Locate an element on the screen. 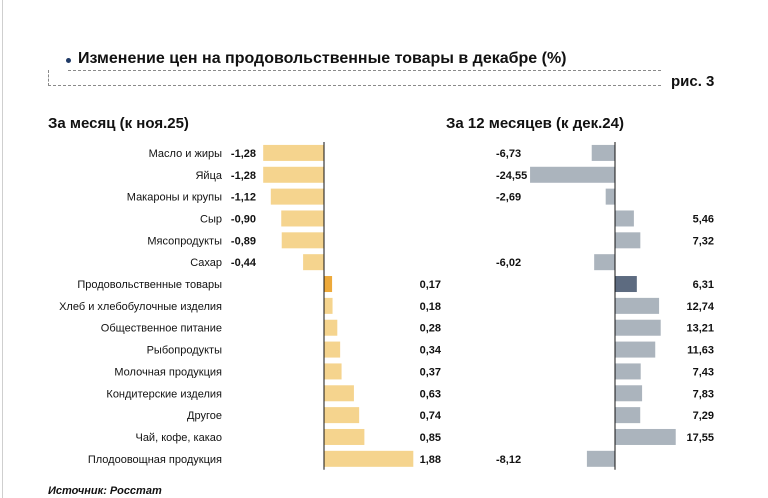  category-label: Масло и жиры is located at coordinates (185, 154).